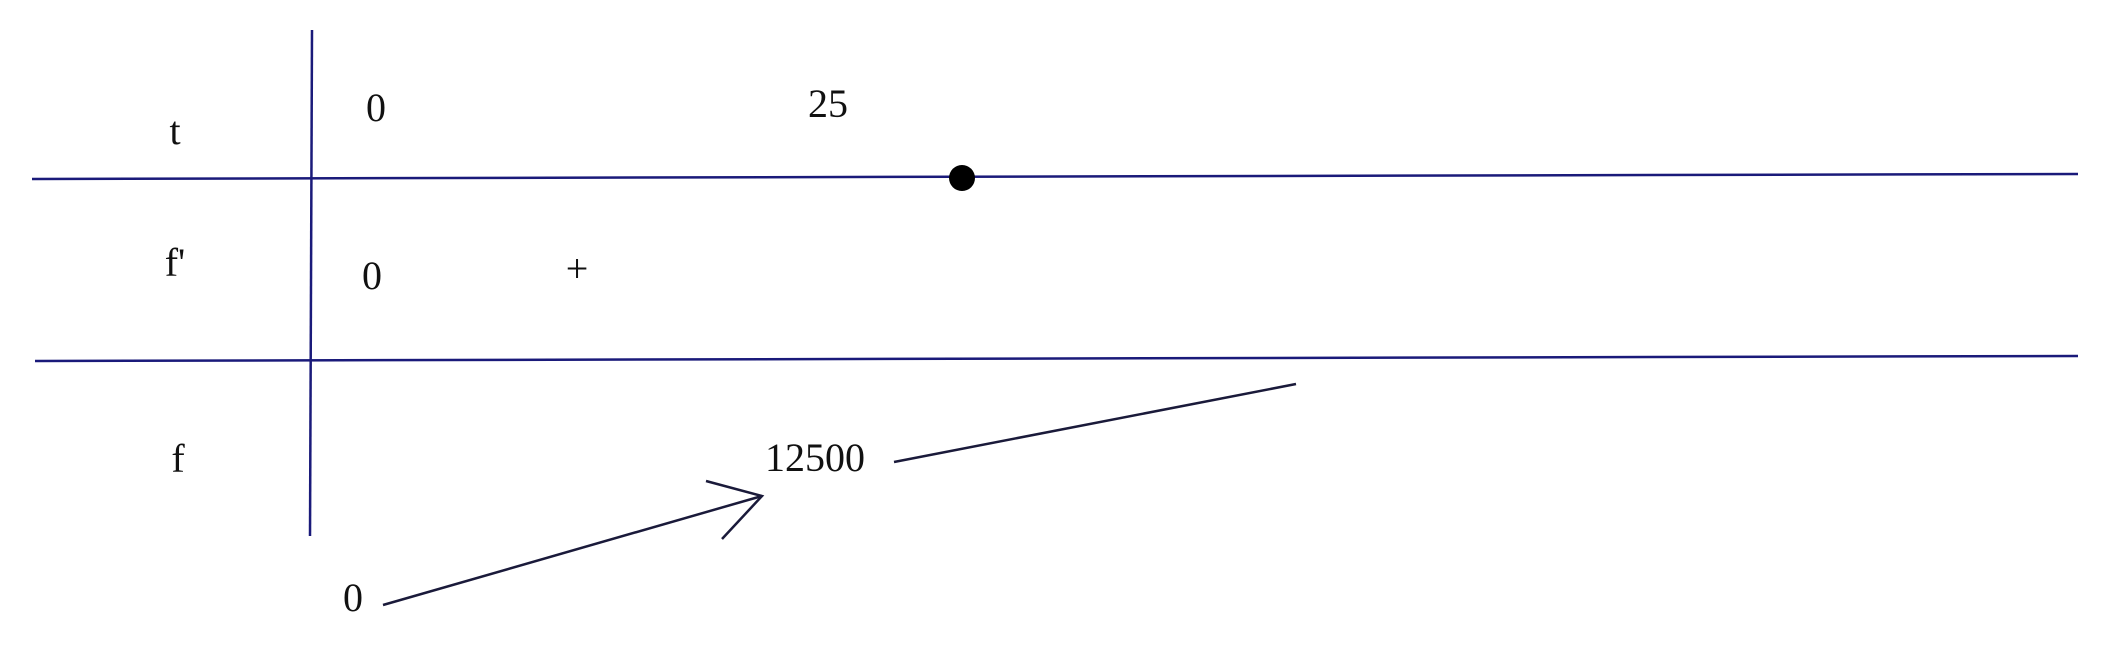 The width and height of the screenshot is (2112, 666). What do you see at coordinates (1095, 423) in the screenshot?
I see `continuation-line` at bounding box center [1095, 423].